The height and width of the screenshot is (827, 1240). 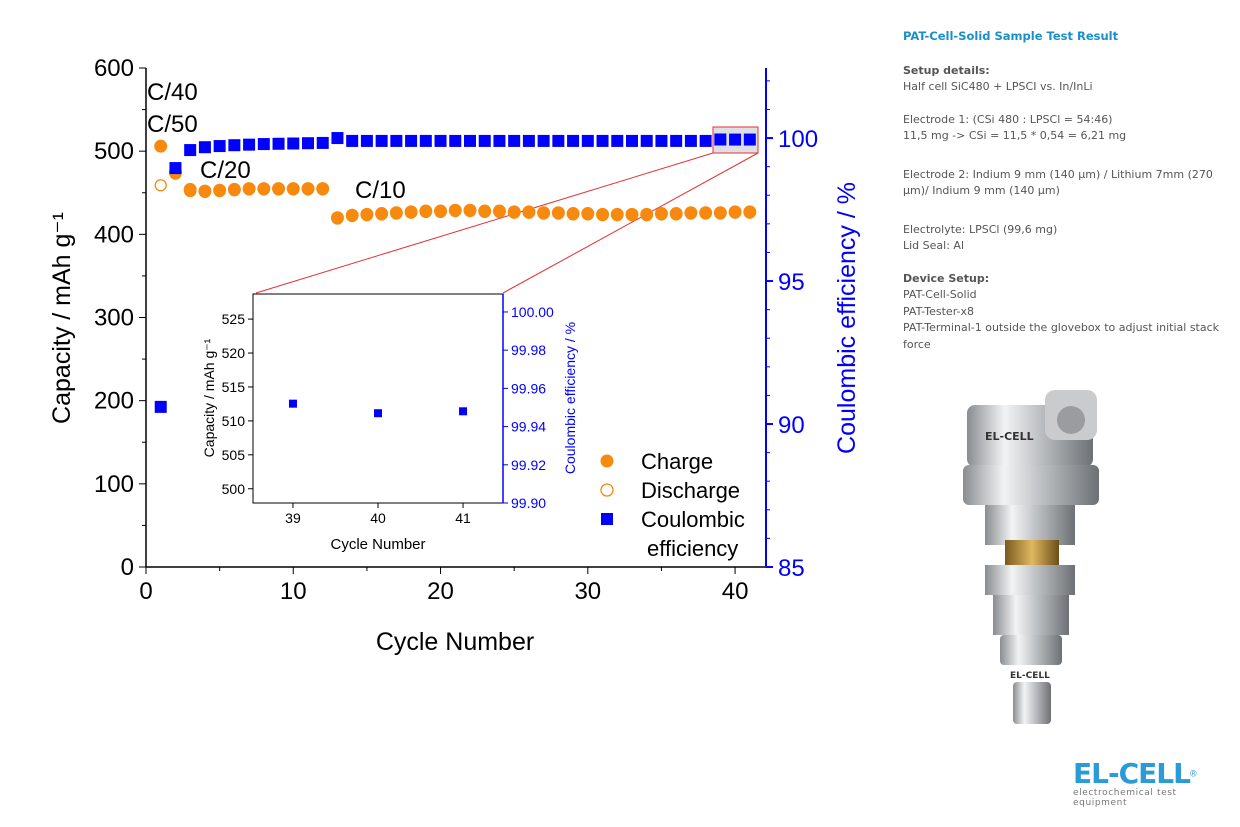 I want to click on y2-tick-label: 100, so click(x=798, y=139).